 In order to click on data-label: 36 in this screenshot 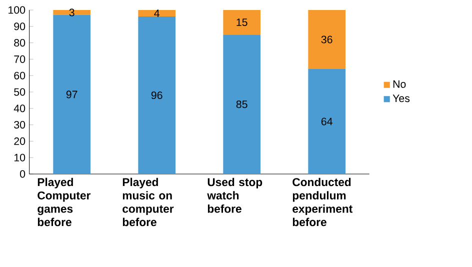, I will do `click(326, 40)`.